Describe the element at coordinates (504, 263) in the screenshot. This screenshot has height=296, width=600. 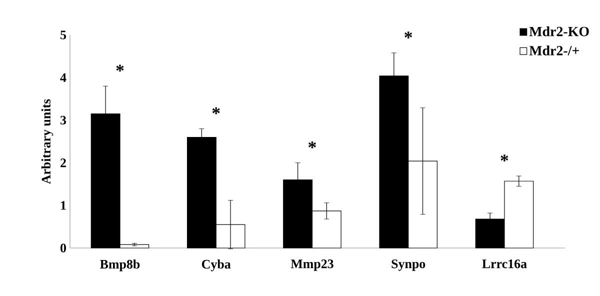
I see `x-tick-label: Lrrc16a` at that location.